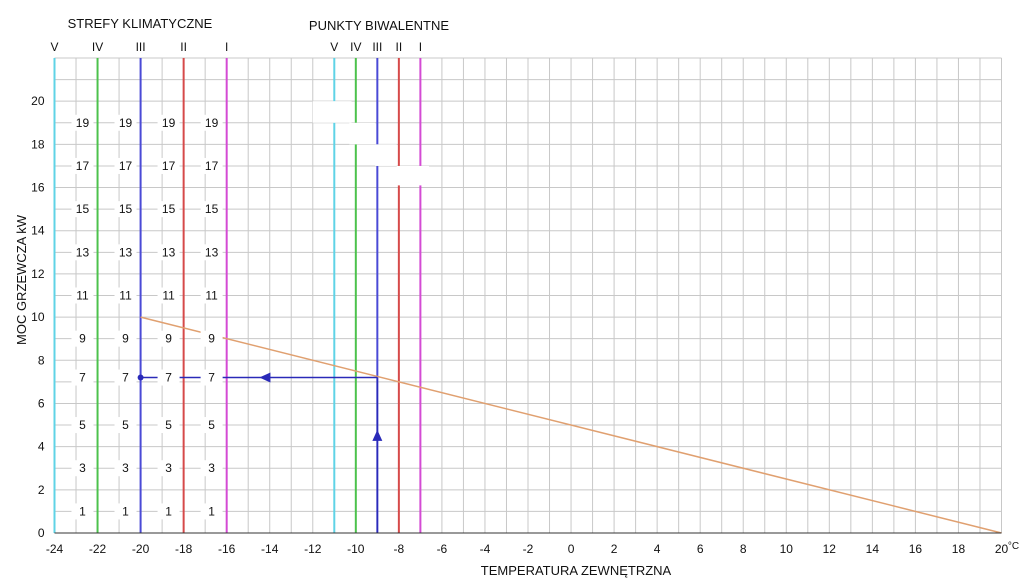 The height and width of the screenshot is (587, 1024). What do you see at coordinates (260, 452) in the screenshot?
I see `readout-layer` at bounding box center [260, 452].